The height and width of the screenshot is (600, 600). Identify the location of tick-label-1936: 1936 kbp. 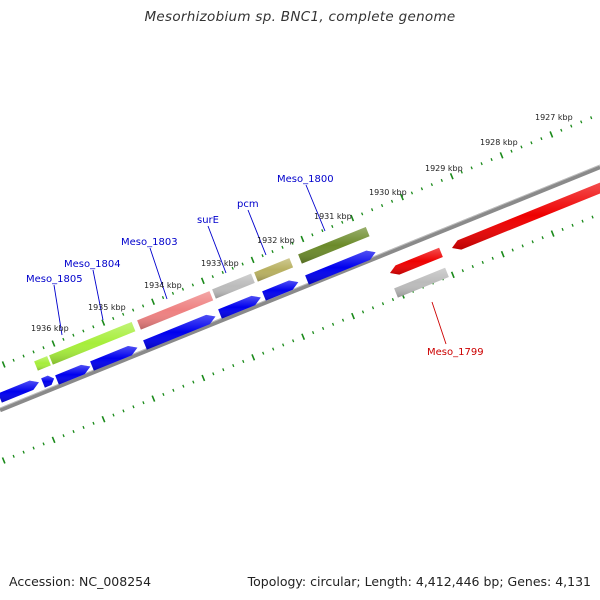
(50, 328).